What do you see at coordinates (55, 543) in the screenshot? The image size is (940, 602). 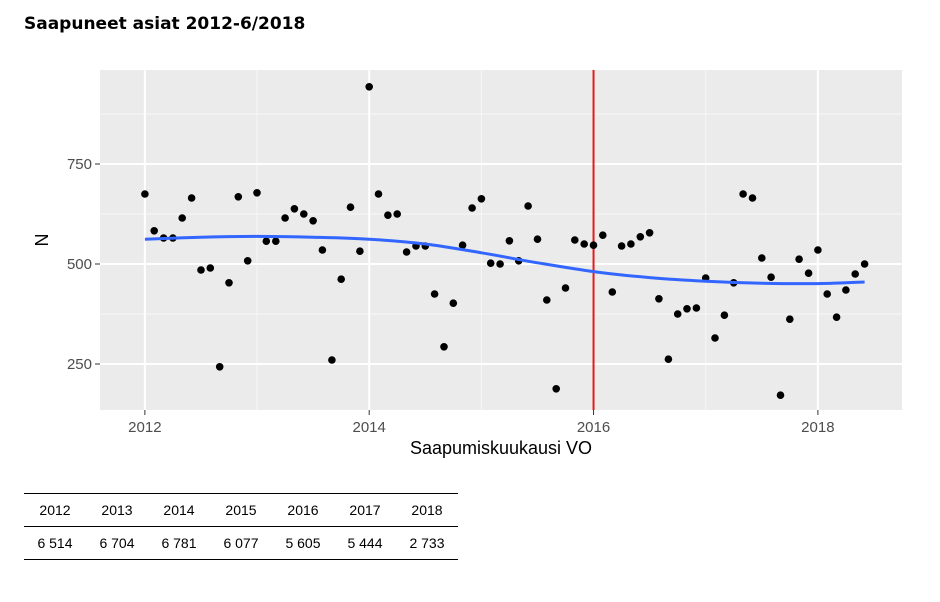 I see `value-cell: 6 514` at bounding box center [55, 543].